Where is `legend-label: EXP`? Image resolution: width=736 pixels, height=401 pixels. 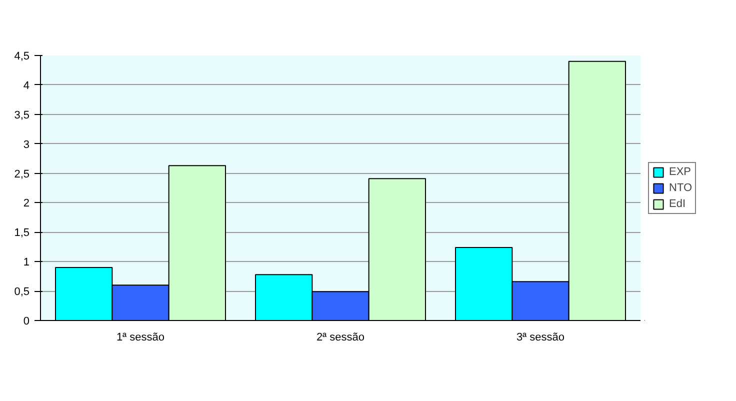
legend-label: EXP is located at coordinates (680, 172).